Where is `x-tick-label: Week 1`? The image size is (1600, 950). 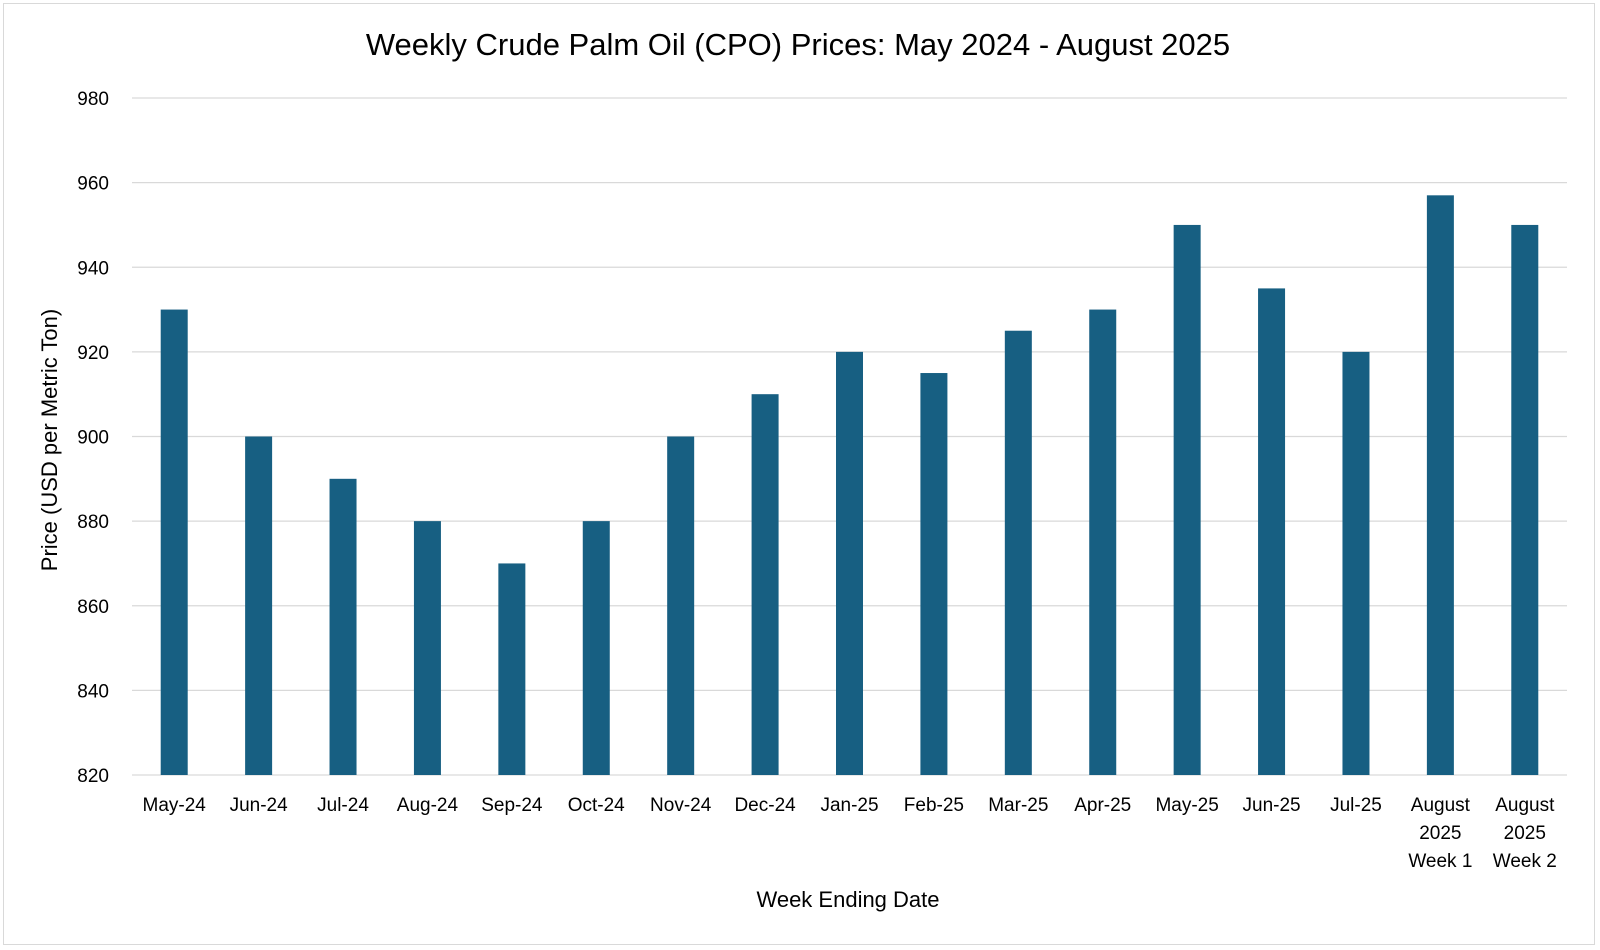 x-tick-label: Week 1 is located at coordinates (1440, 861).